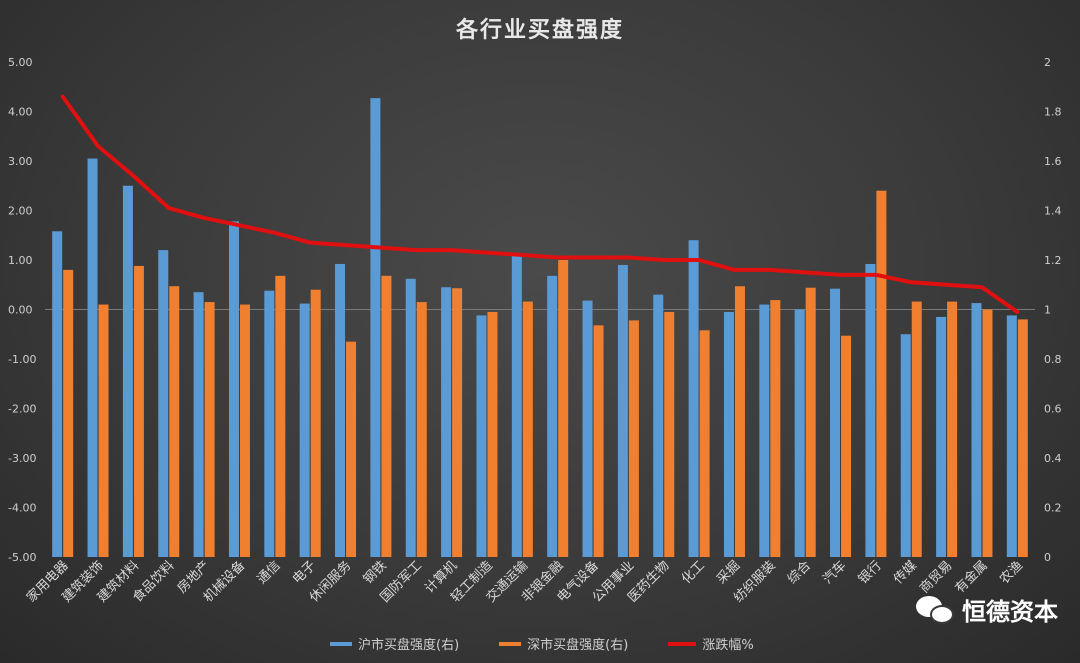  Describe the element at coordinates (20, 310) in the screenshot. I see `y-tick-label: 0.00` at that location.